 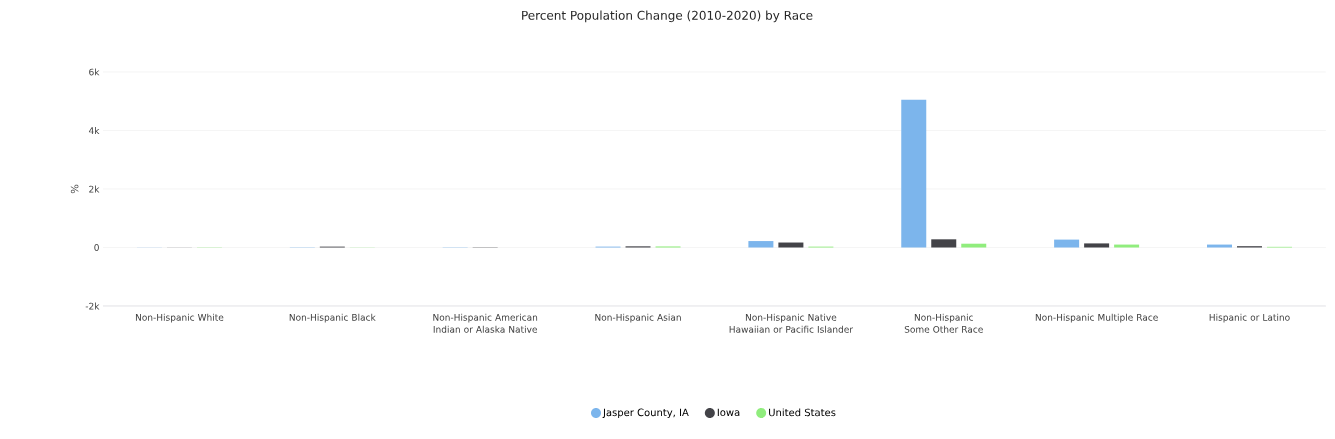 What do you see at coordinates (179, 318) in the screenshot?
I see `x-tick-label: Non-Hispanic White` at bounding box center [179, 318].